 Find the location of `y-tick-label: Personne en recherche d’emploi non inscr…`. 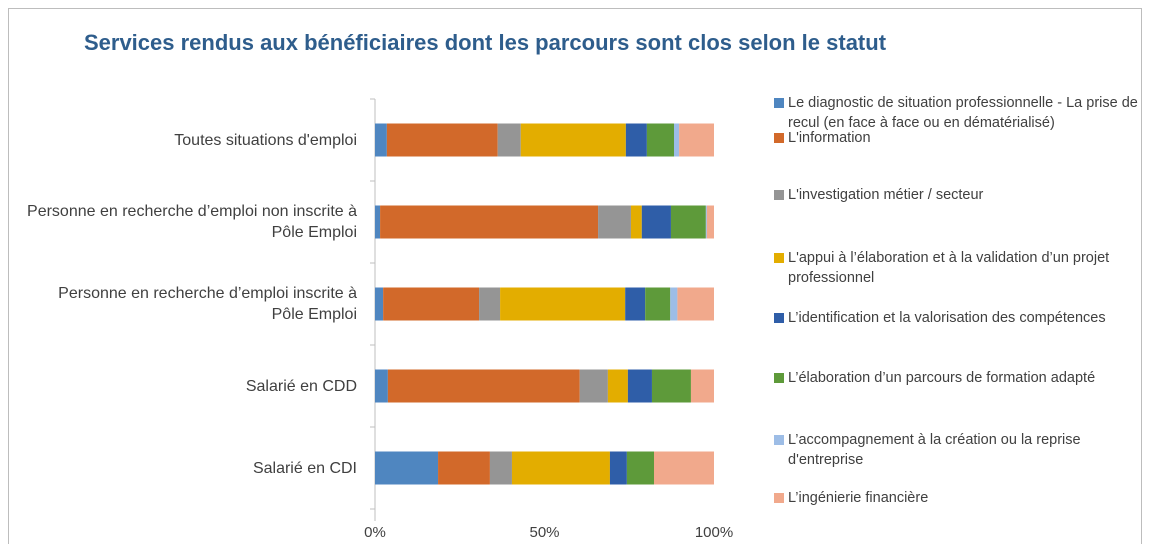

y-tick-label: Personne en recherche d’emploi non inscr… is located at coordinates (192, 222).